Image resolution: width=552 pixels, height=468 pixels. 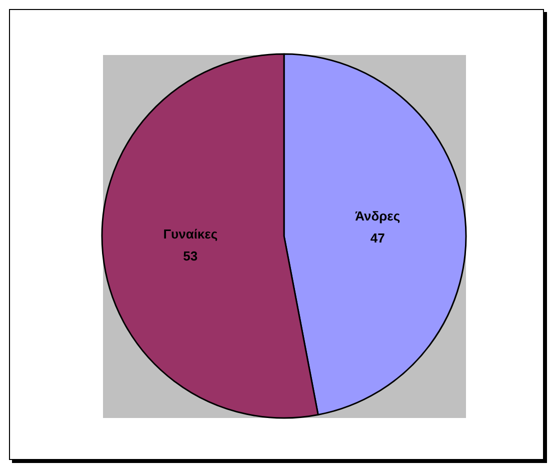 What do you see at coordinates (190, 234) in the screenshot?
I see `slice-label: Γυναίκες` at bounding box center [190, 234].